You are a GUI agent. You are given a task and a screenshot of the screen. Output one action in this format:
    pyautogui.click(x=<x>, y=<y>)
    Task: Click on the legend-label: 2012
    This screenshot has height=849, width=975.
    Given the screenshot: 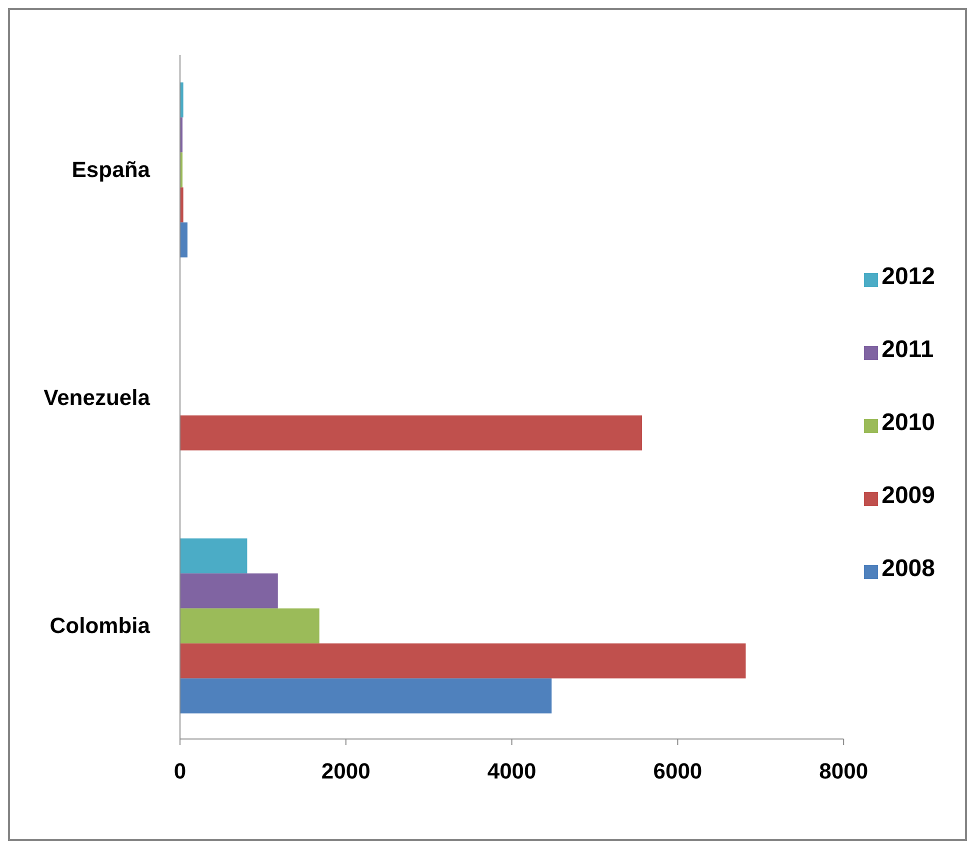 What is the action you would take?
    pyautogui.click(x=908, y=276)
    